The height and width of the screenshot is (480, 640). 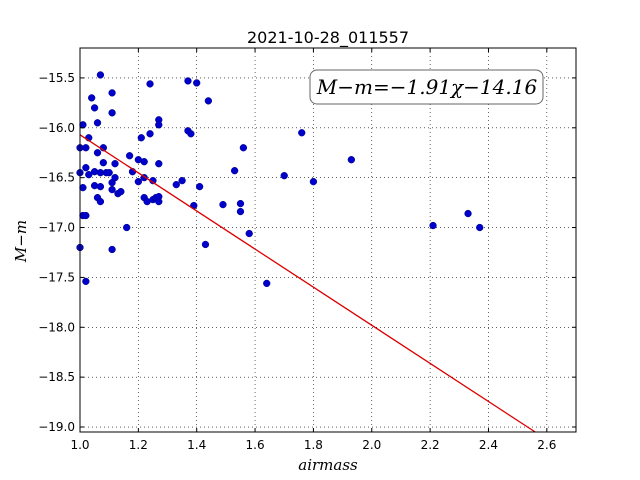 I want to click on y-tick-label: −17.0, so click(x=56, y=228).